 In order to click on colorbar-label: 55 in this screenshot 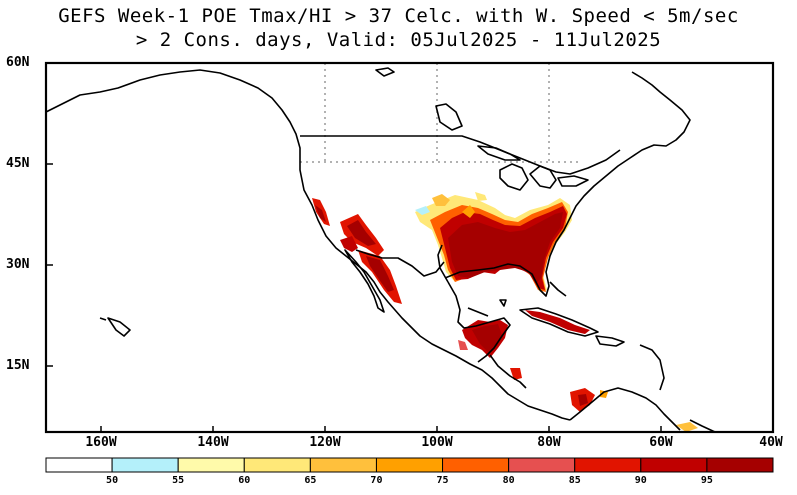, I will do `click(178, 480)`.